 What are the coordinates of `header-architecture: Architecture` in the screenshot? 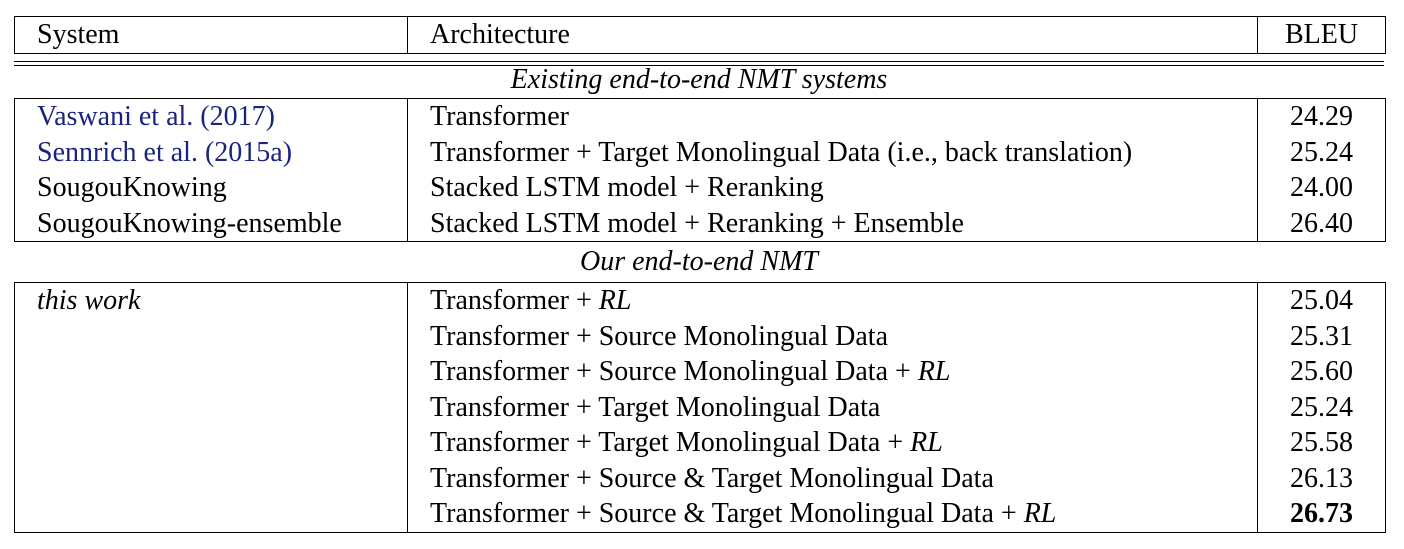 It's located at (832, 35).